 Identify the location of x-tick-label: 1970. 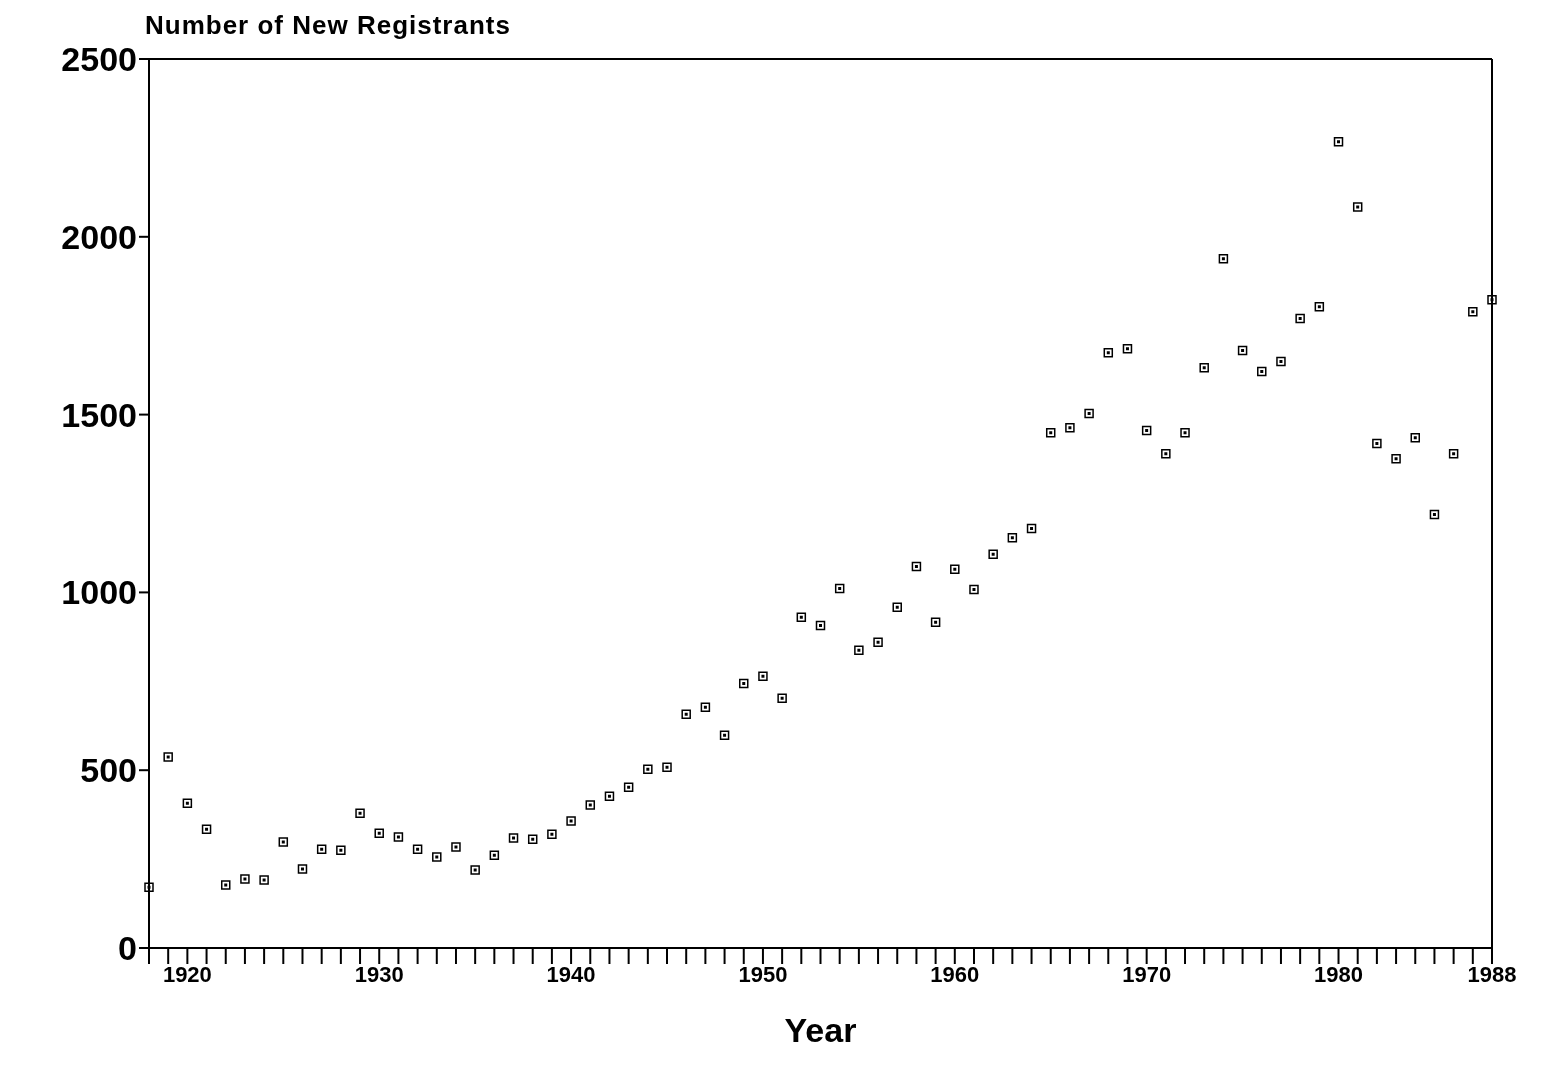
(1147, 974).